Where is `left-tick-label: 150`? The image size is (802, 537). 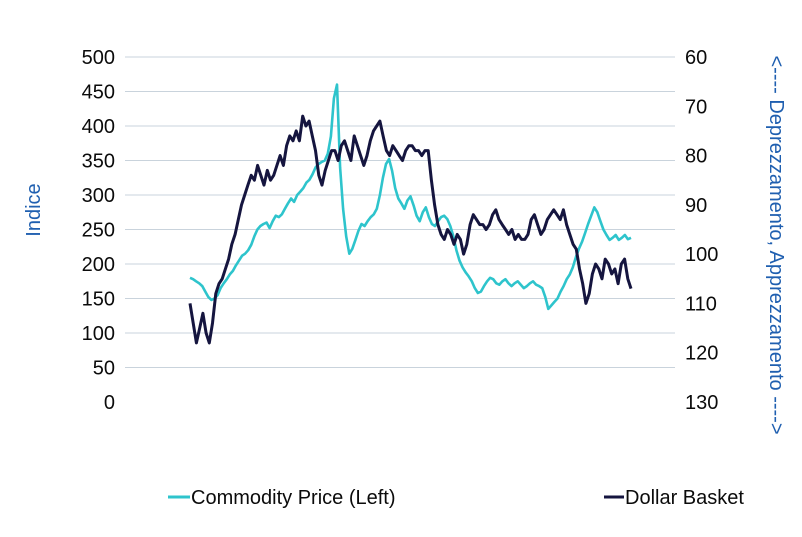
left-tick-label: 150 is located at coordinates (98, 300).